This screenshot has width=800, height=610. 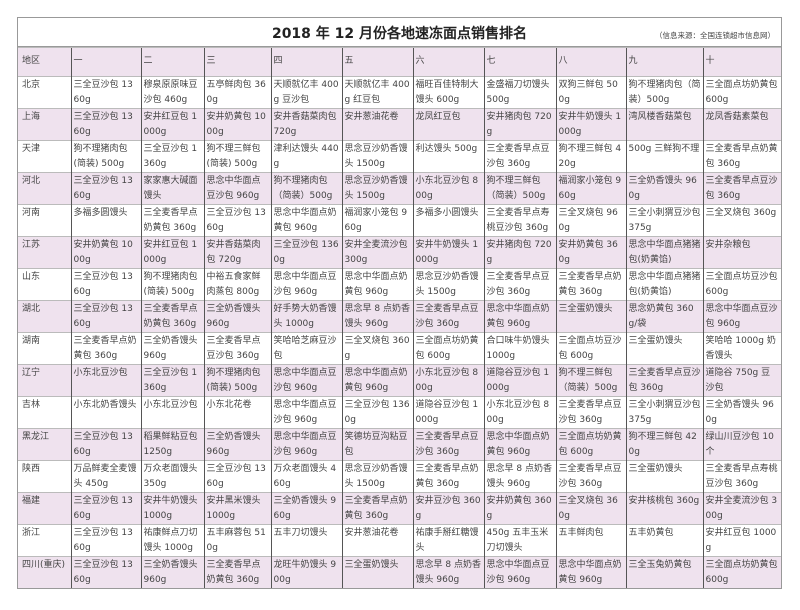 I want to click on product-cell: 龙凤红豆包, so click(x=448, y=124).